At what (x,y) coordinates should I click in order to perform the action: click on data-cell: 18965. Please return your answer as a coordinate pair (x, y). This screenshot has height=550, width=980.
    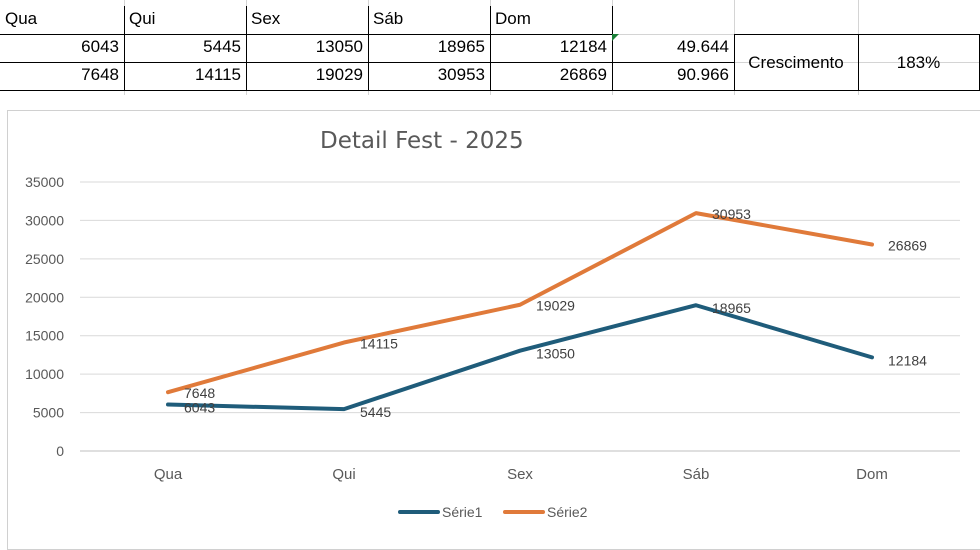
    Looking at the image, I should click on (429, 48).